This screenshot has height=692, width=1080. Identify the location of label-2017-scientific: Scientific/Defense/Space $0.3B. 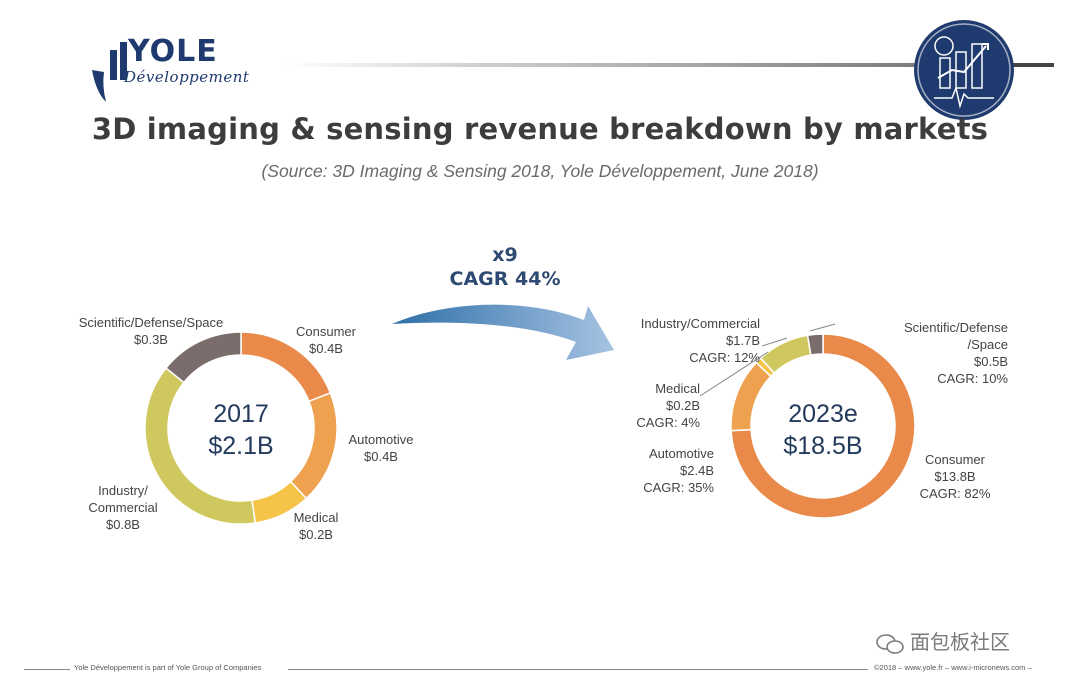
(151, 331).